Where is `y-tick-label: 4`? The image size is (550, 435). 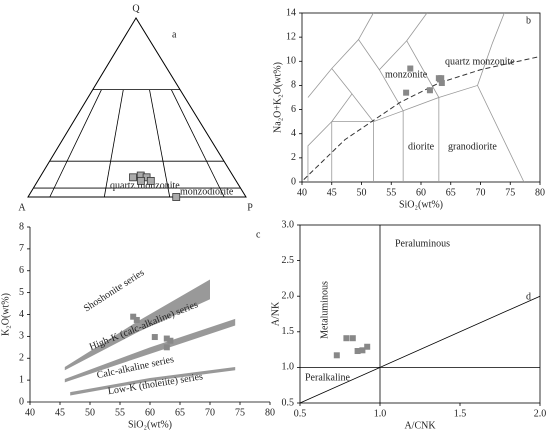
y-tick-label: 4 is located at coordinates (21, 314).